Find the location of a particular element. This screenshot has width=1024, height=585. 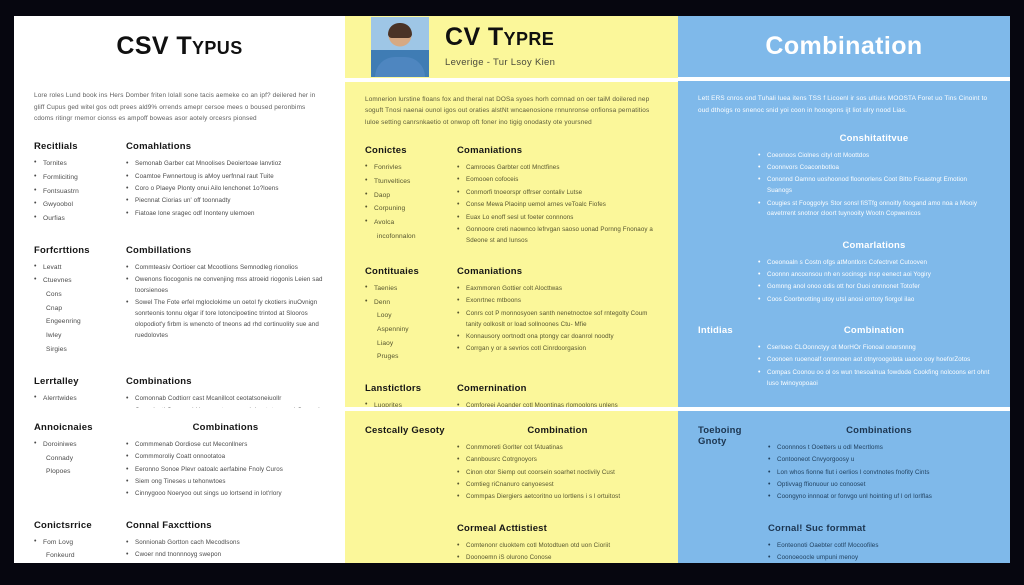

section-content-title: Combillations is located at coordinates (159, 250).